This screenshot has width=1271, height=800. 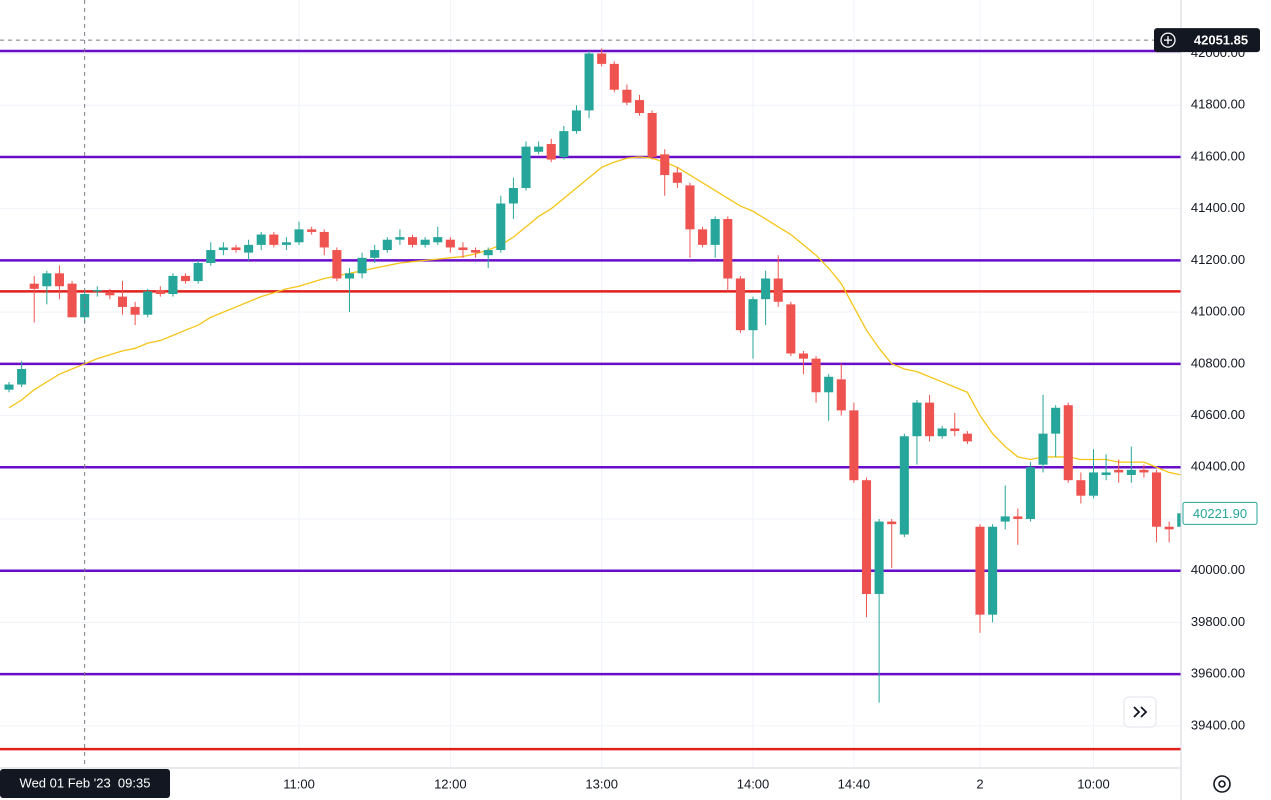 I want to click on y-tick-label: 39400.00, so click(x=1218, y=724).